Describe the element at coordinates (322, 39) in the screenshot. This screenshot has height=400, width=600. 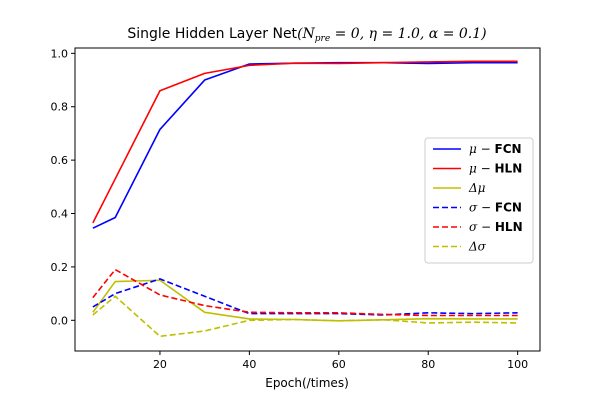
I see `chart-title-params-sub: pre` at that location.